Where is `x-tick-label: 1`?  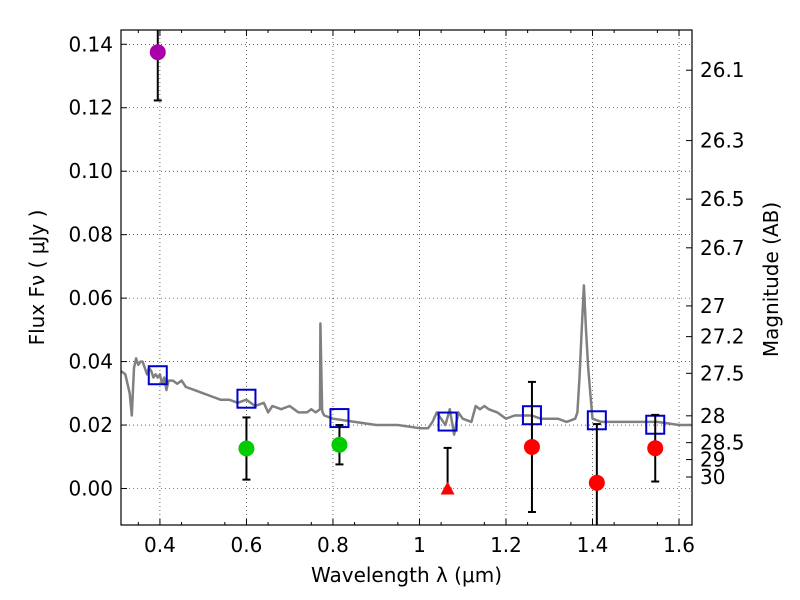 x-tick-label: 1 is located at coordinates (419, 545).